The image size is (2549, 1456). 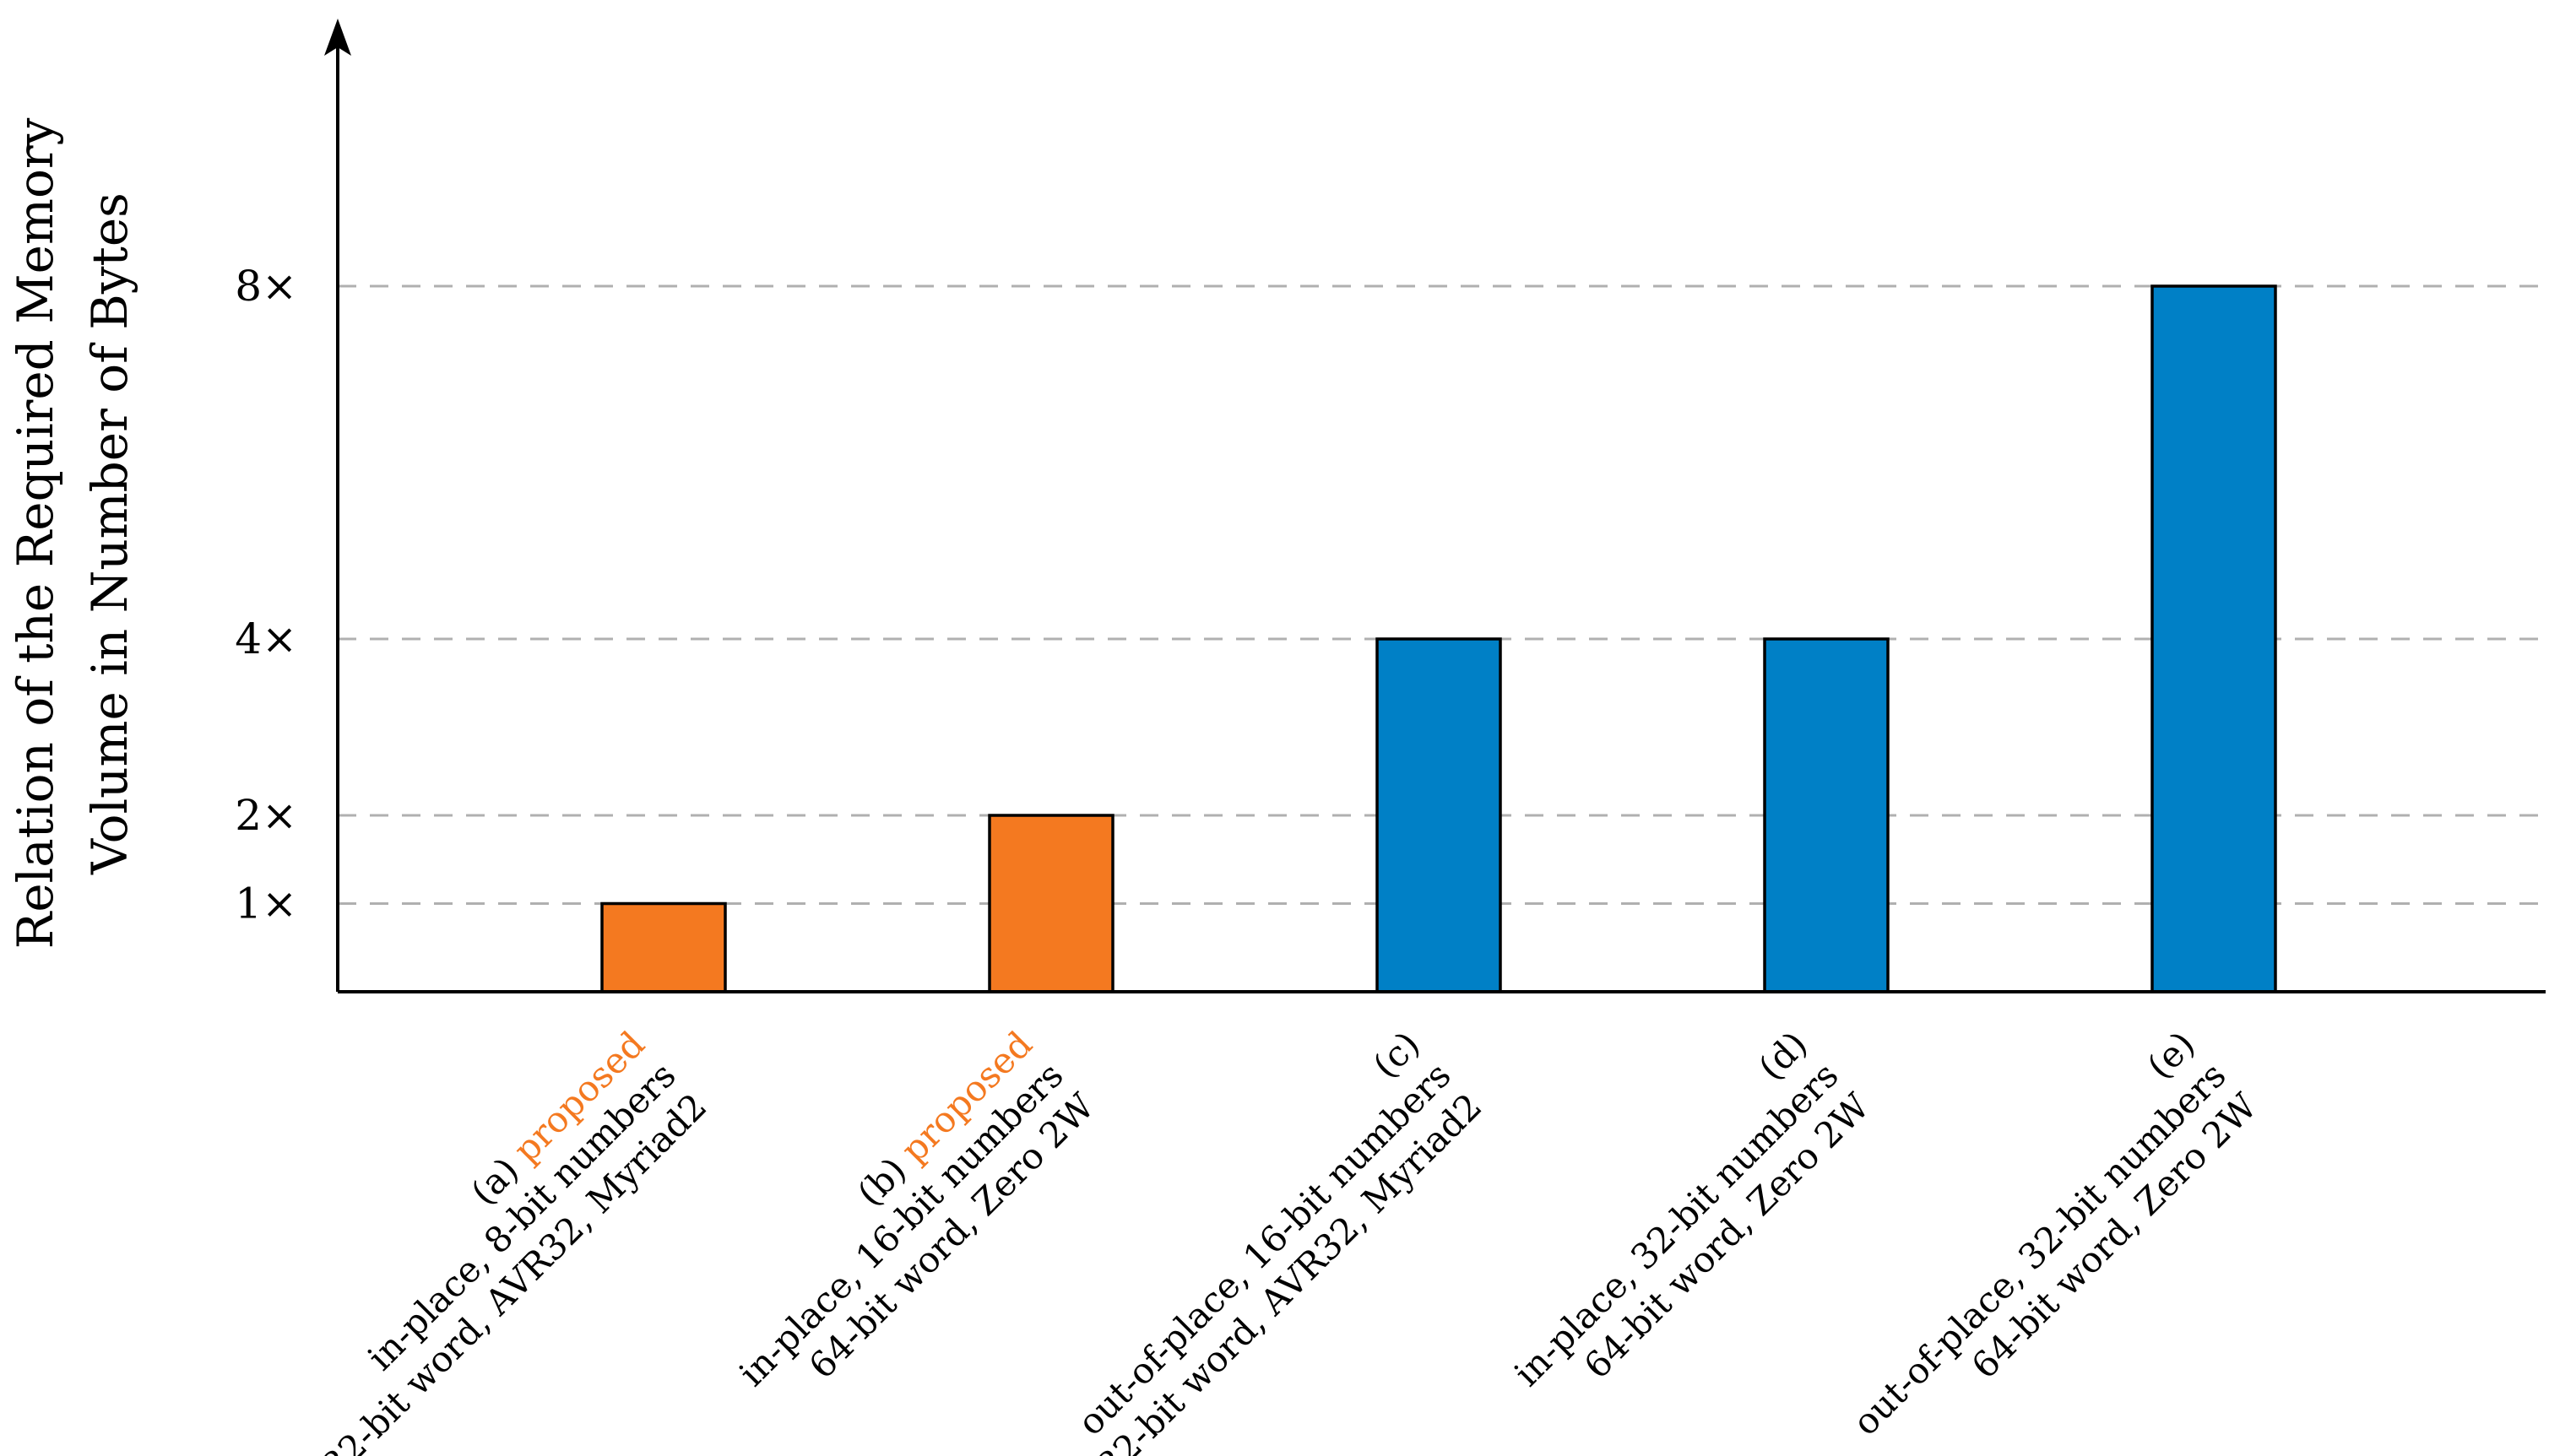 I want to click on category-line: 32-bit word, AVR32, Myriad2, so click(x=1289, y=1270).